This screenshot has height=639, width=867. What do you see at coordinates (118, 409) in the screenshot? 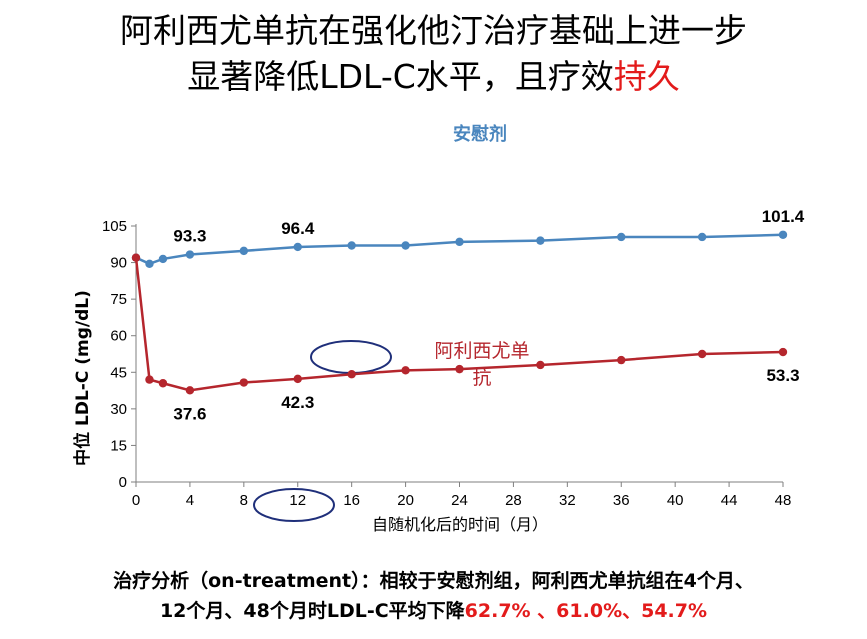
I see `y-tick-label: 30` at bounding box center [118, 409].